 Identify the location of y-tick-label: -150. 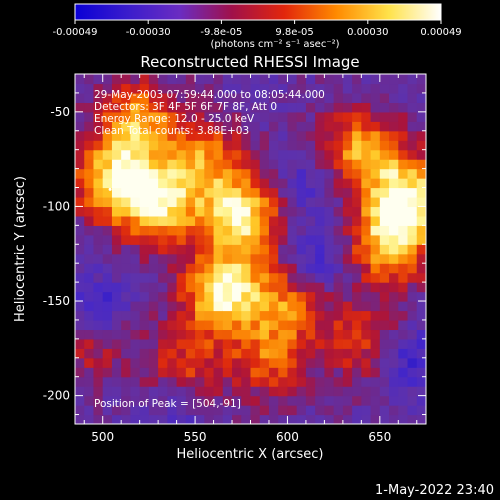
(56, 301).